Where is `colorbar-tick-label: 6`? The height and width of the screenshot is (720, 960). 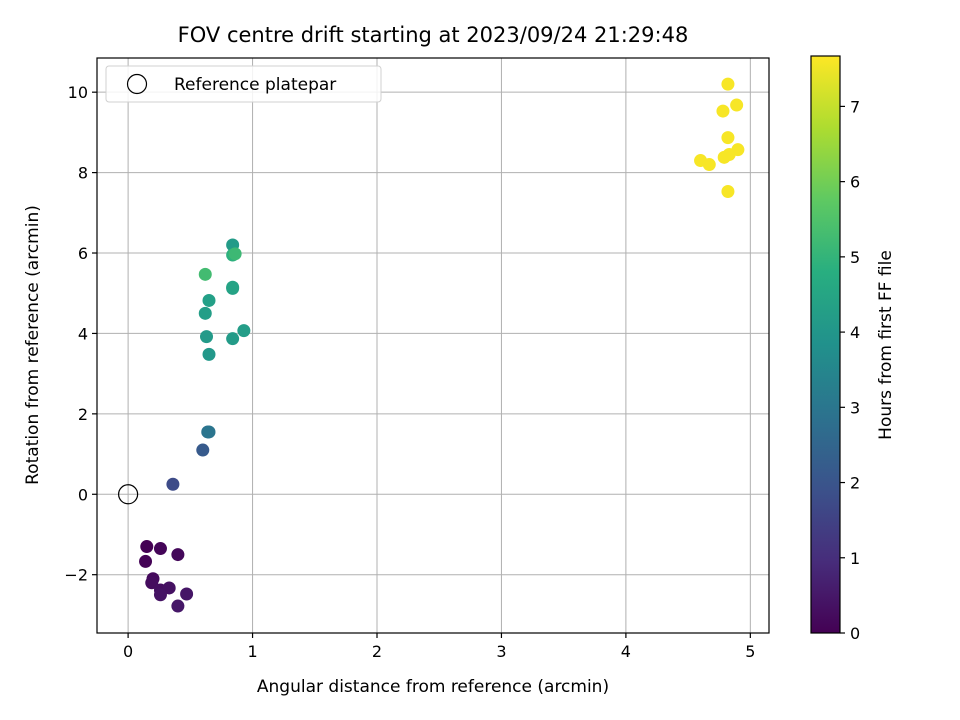 colorbar-tick-label: 6 is located at coordinates (855, 182).